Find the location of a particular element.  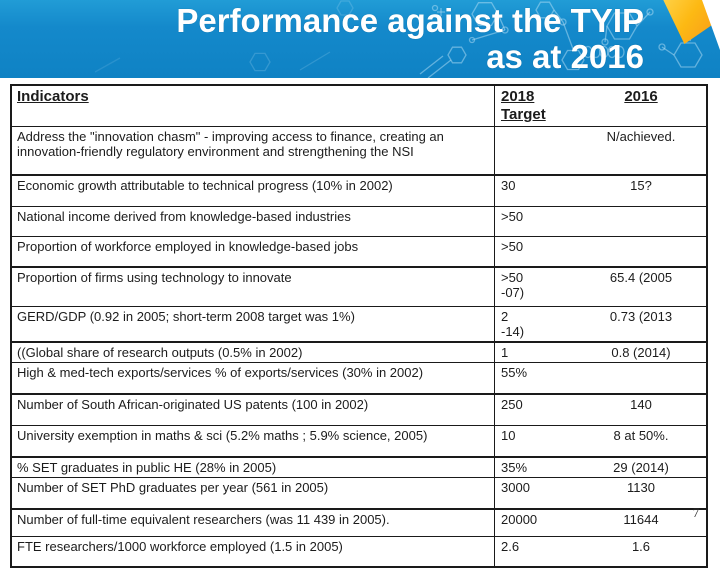

values-cell: N/achieved. is located at coordinates (600, 150).